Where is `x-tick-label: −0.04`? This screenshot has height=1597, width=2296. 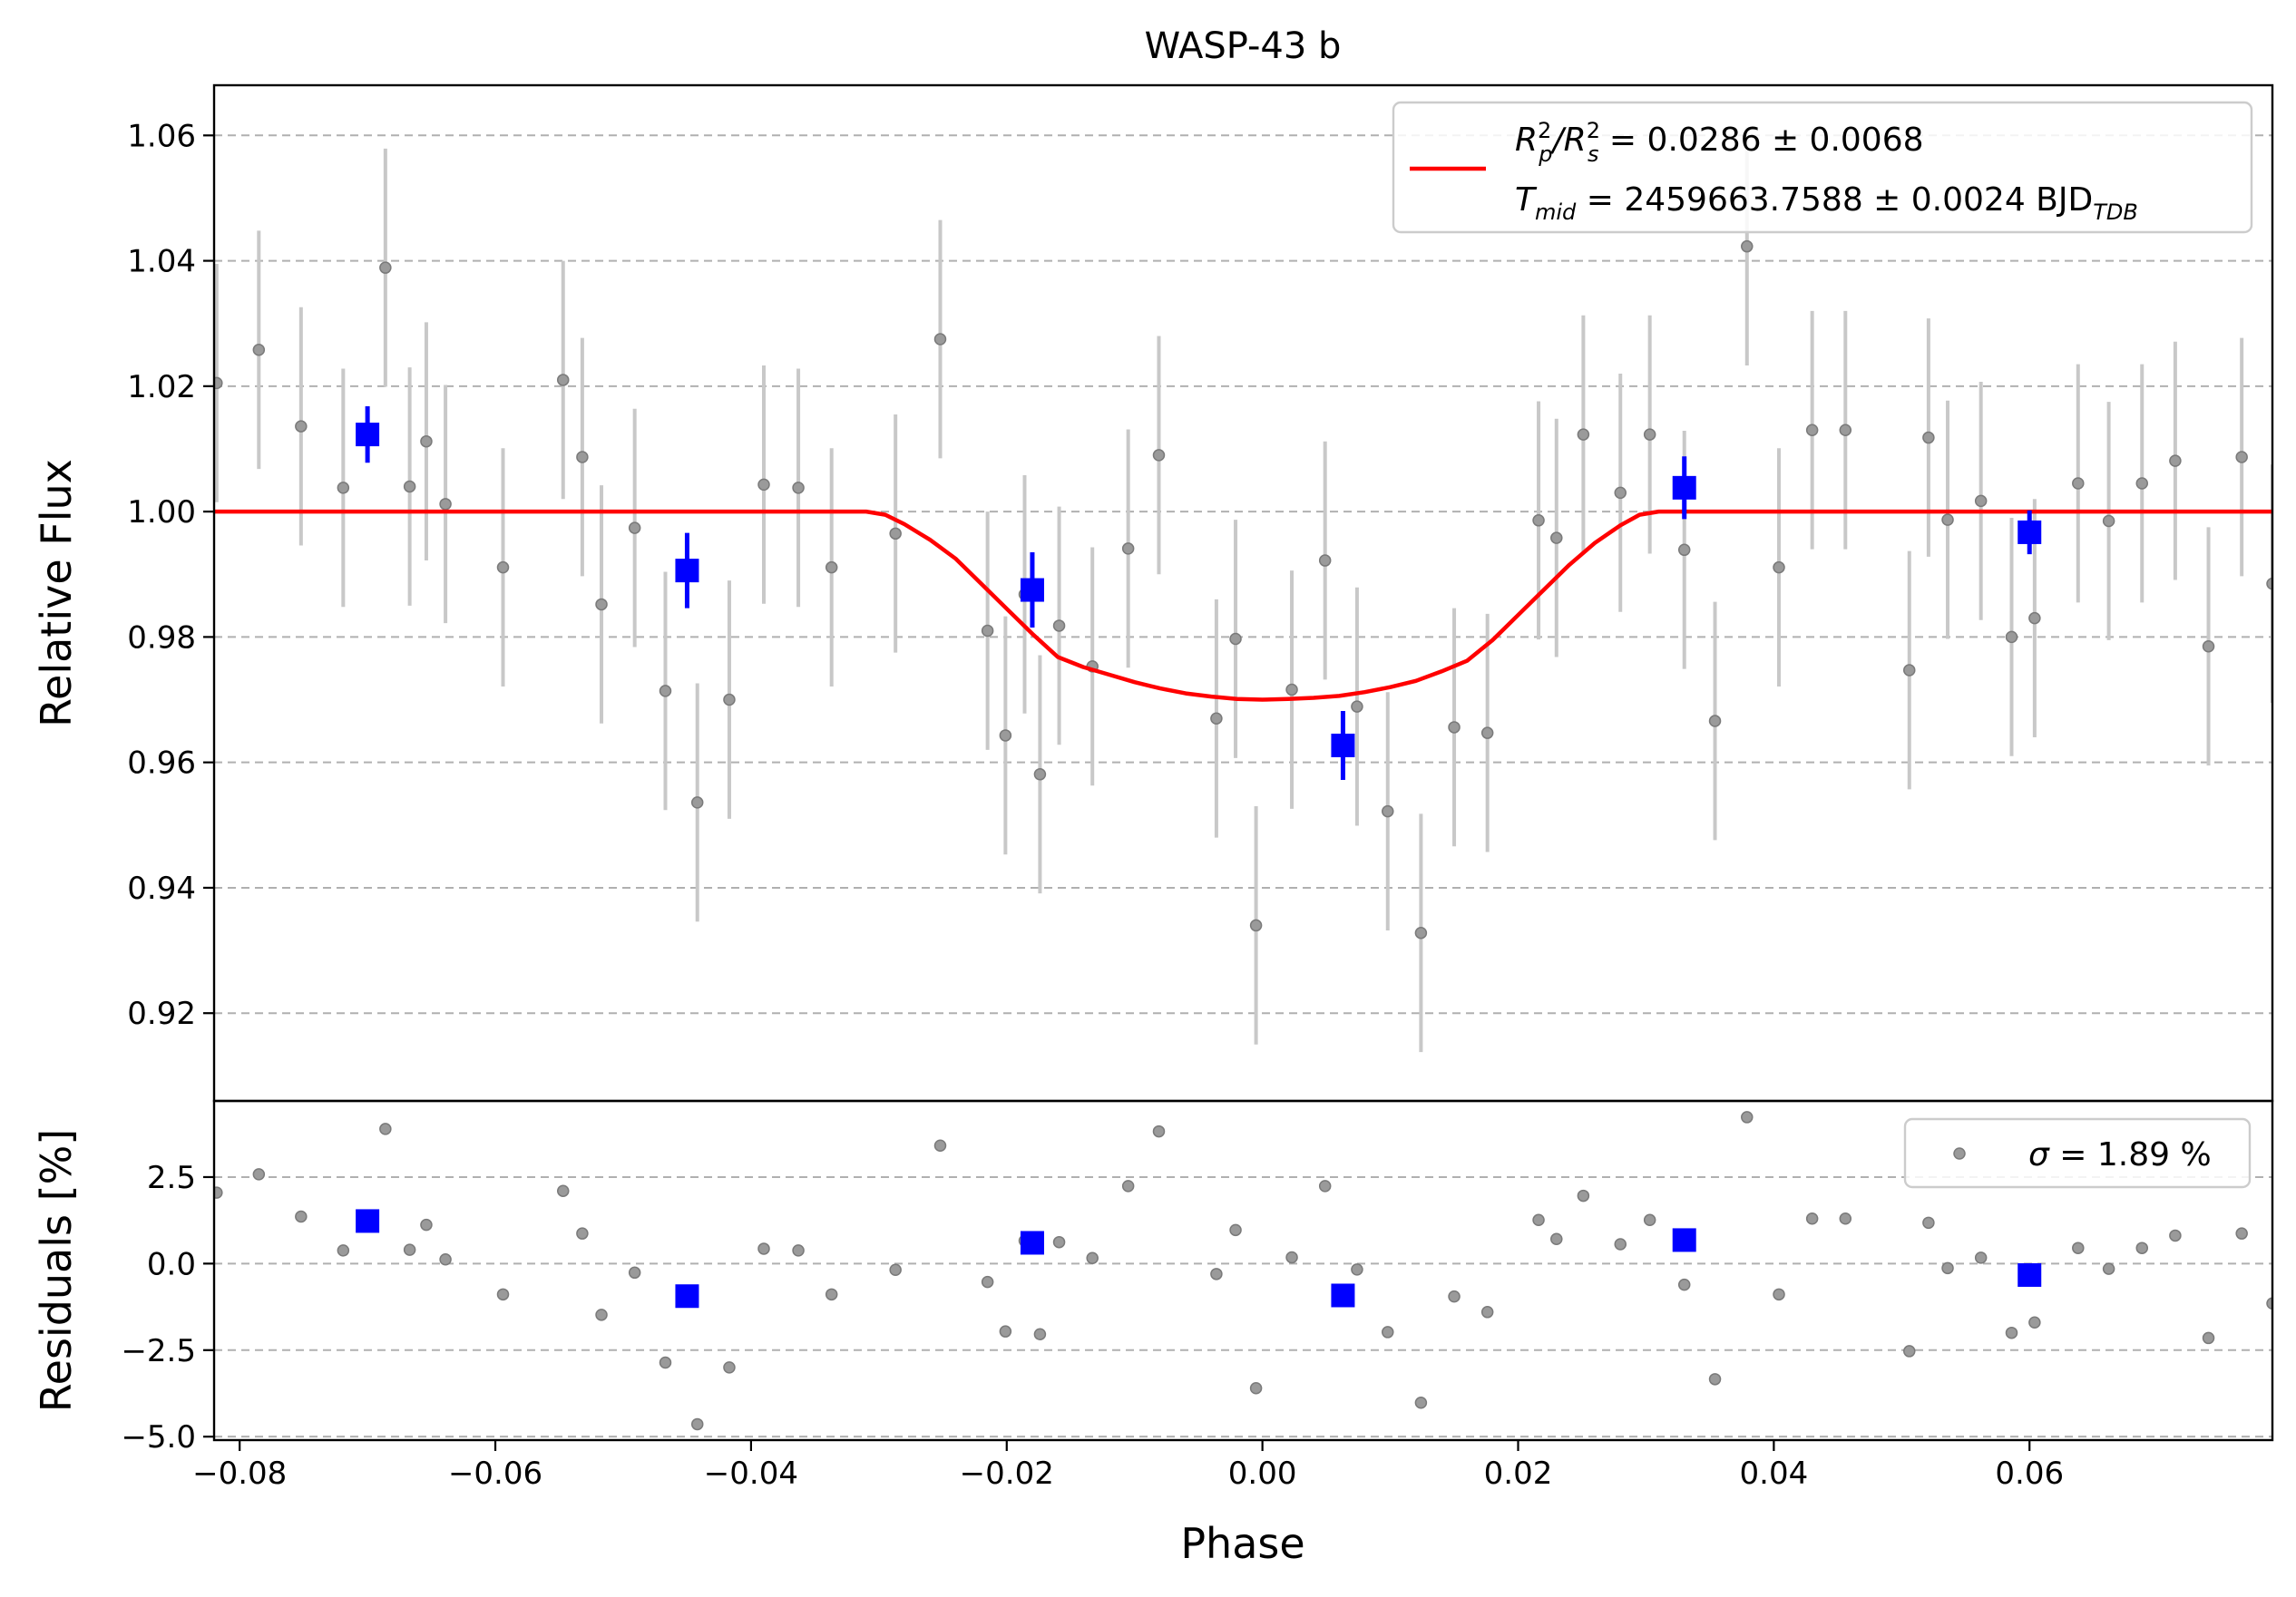 x-tick-label: −0.04 is located at coordinates (751, 1474).